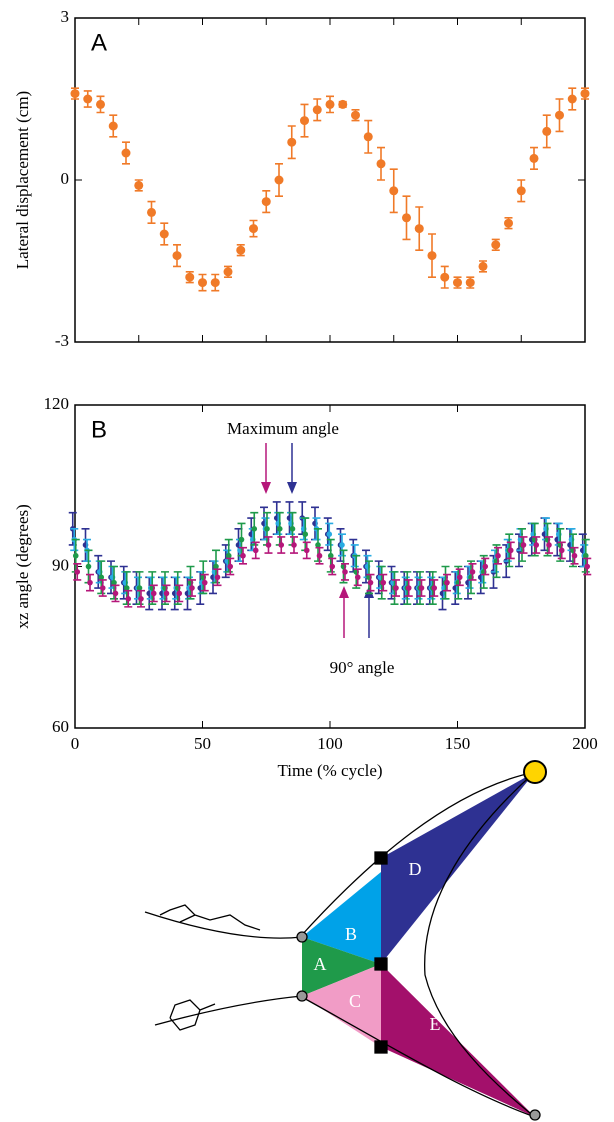 This screenshot has width=614, height=1122. Describe the element at coordinates (317, 540) in the screenshot. I see `annotation-arrows` at that location.